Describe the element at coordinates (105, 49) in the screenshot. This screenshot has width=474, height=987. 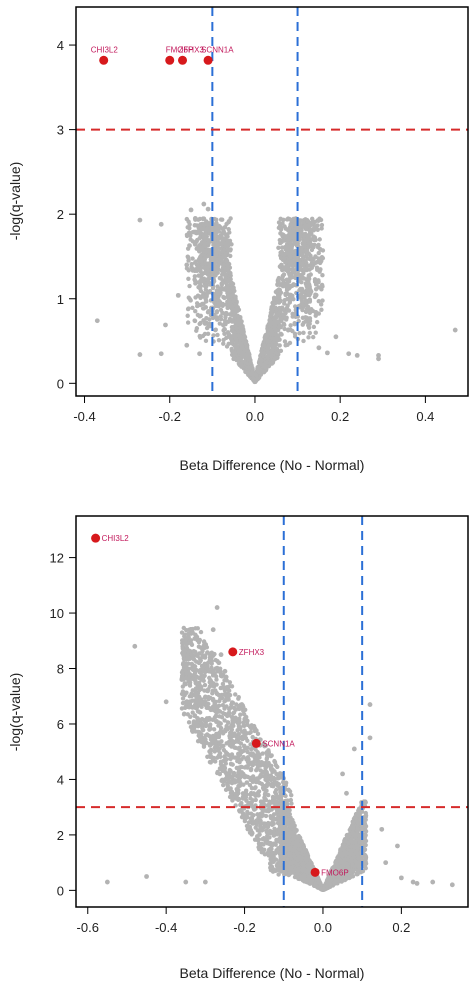
I see `gene-label: CHI3L2` at that location.